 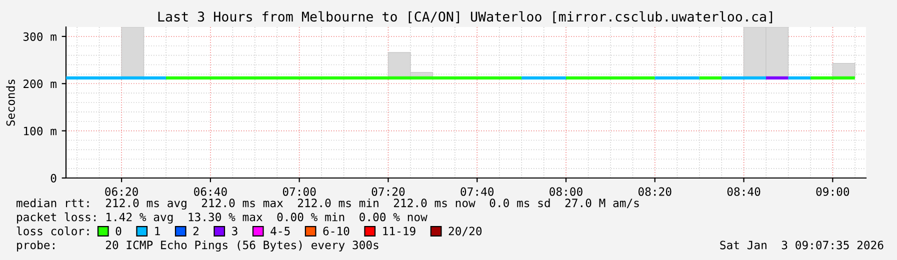 I want to click on legend-label: 20/20, so click(x=465, y=231).